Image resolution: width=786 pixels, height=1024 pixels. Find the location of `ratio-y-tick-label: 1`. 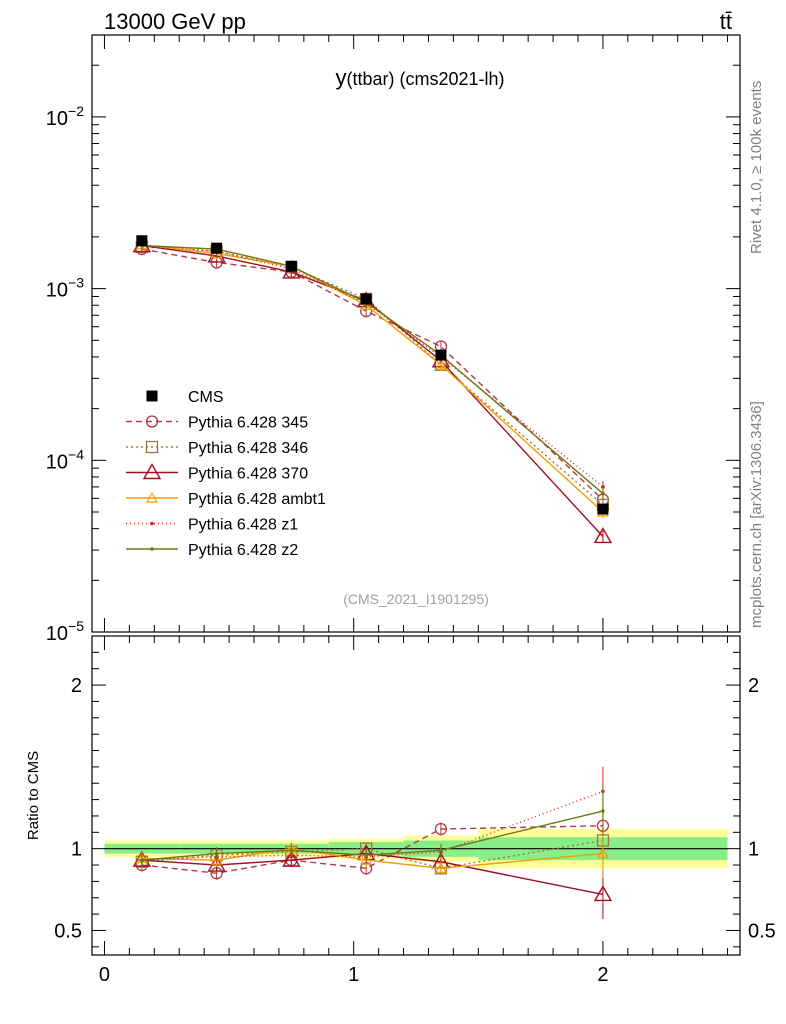

ratio-y-tick-label: 1 is located at coordinates (76, 850).